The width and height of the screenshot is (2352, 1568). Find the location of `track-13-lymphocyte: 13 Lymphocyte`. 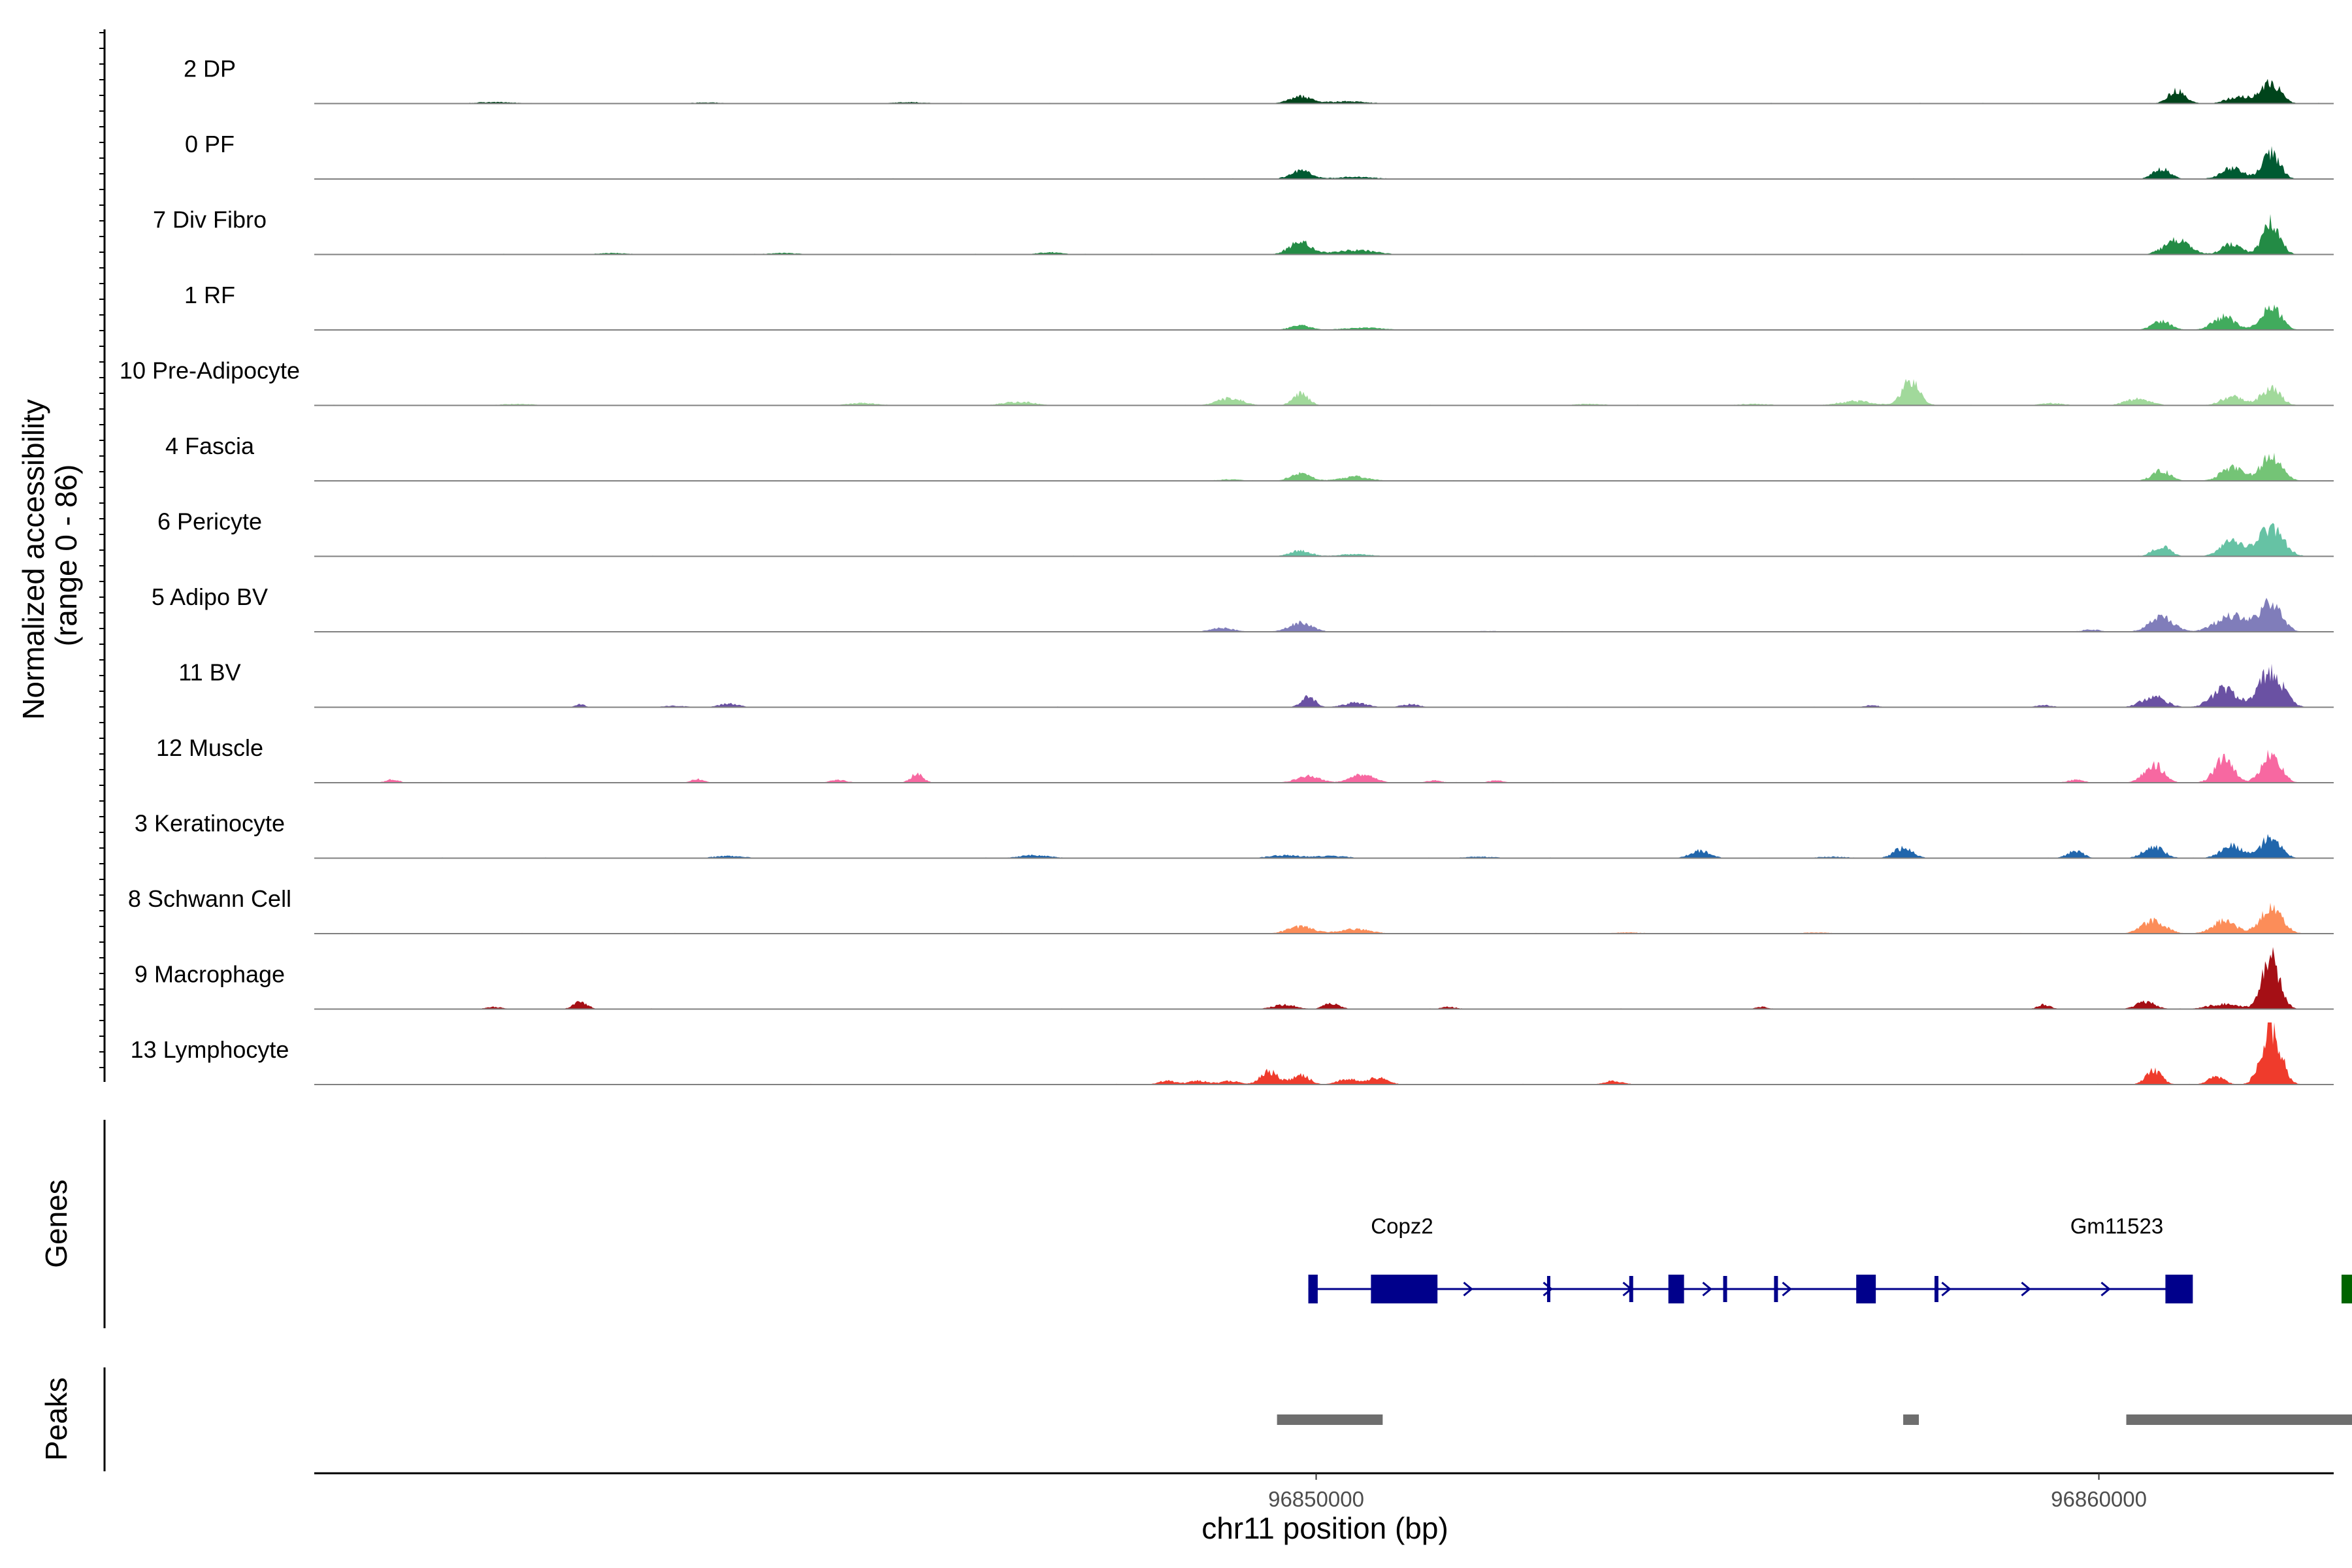

track-13-lymphocyte: 13 Lymphocyte is located at coordinates (1232, 1053).